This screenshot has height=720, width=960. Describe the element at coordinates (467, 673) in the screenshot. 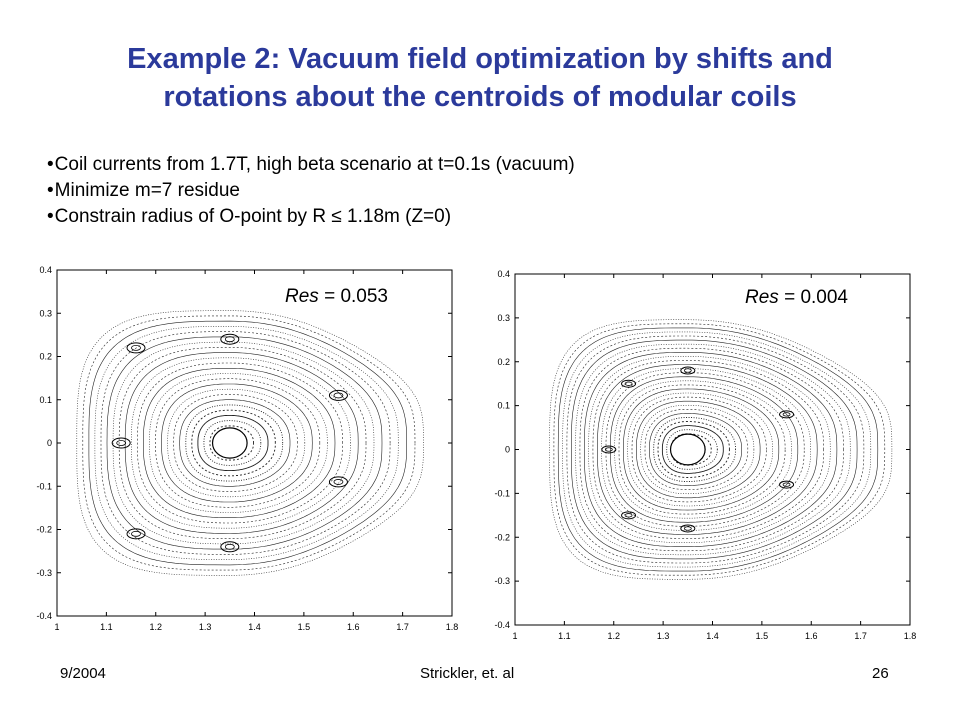

I see `footer-authors: Strickler, et. al` at that location.